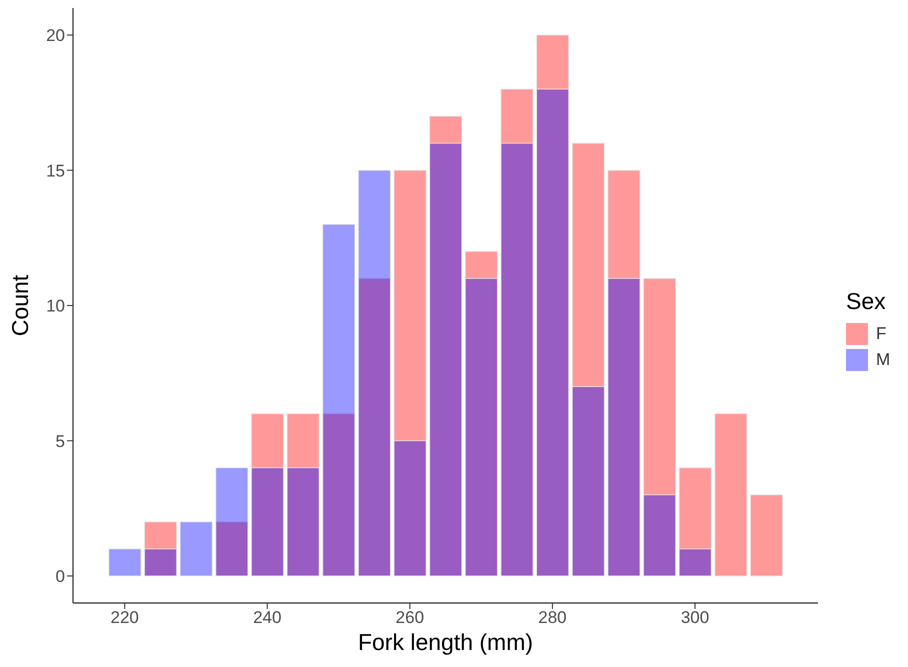 The width and height of the screenshot is (908, 667). I want to click on x-tick-label: 220, so click(124, 618).